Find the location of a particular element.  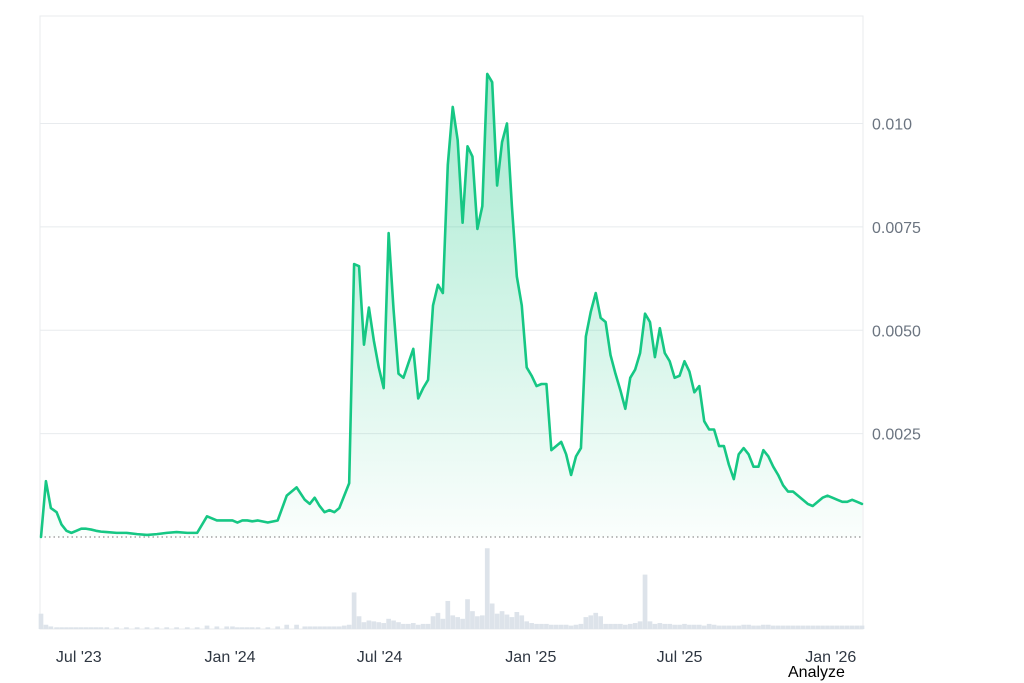

y-axis-labels: 0.0025 0.0050 0.0075 0.010 is located at coordinates (896, 280).